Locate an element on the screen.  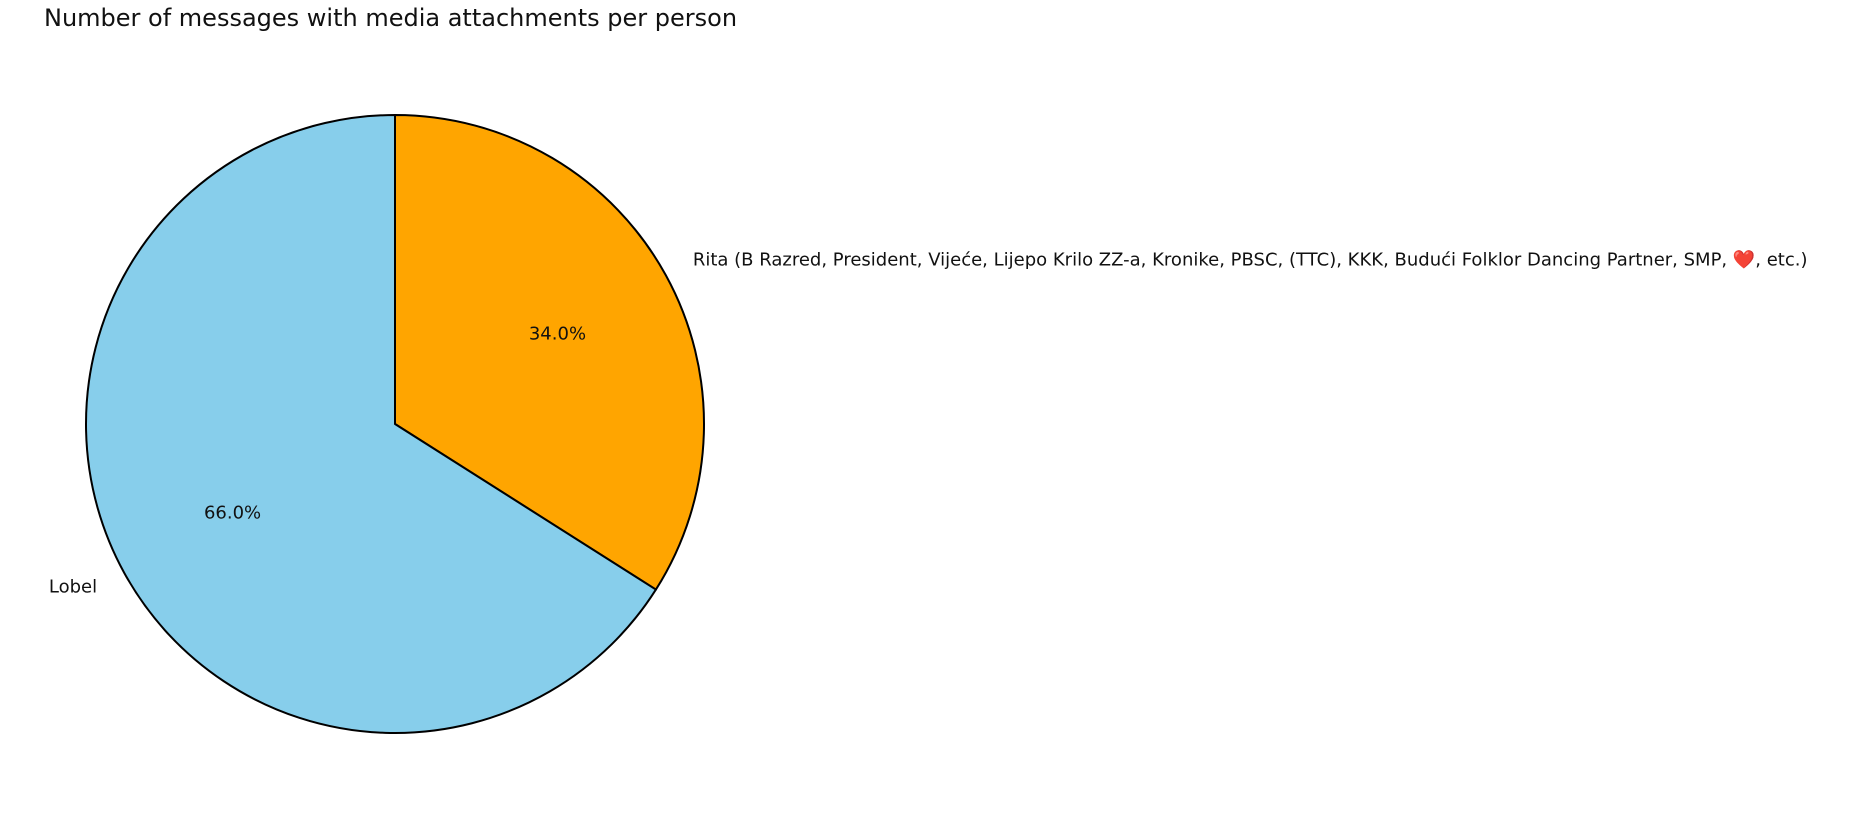
pie-category-label-1: Lobel is located at coordinates (73, 587).